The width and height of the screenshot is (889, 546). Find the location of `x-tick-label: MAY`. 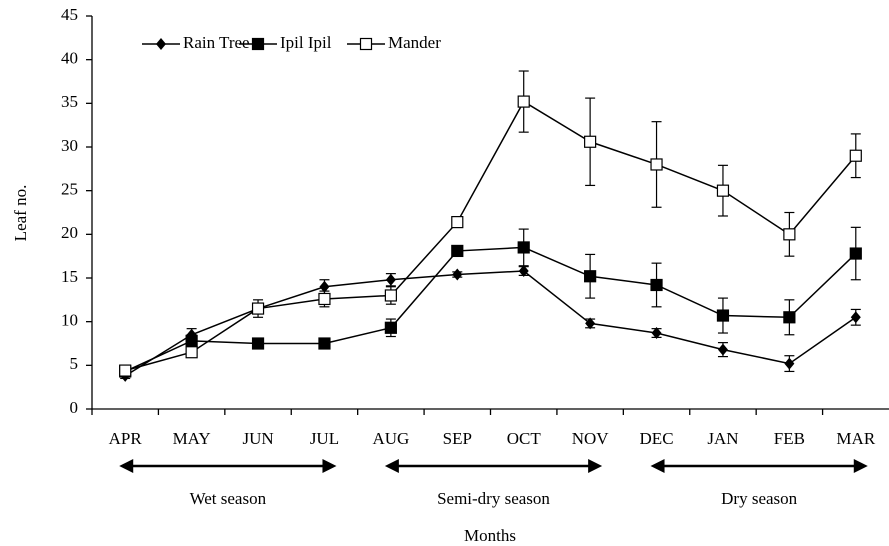

x-tick-label: MAY is located at coordinates (192, 438).